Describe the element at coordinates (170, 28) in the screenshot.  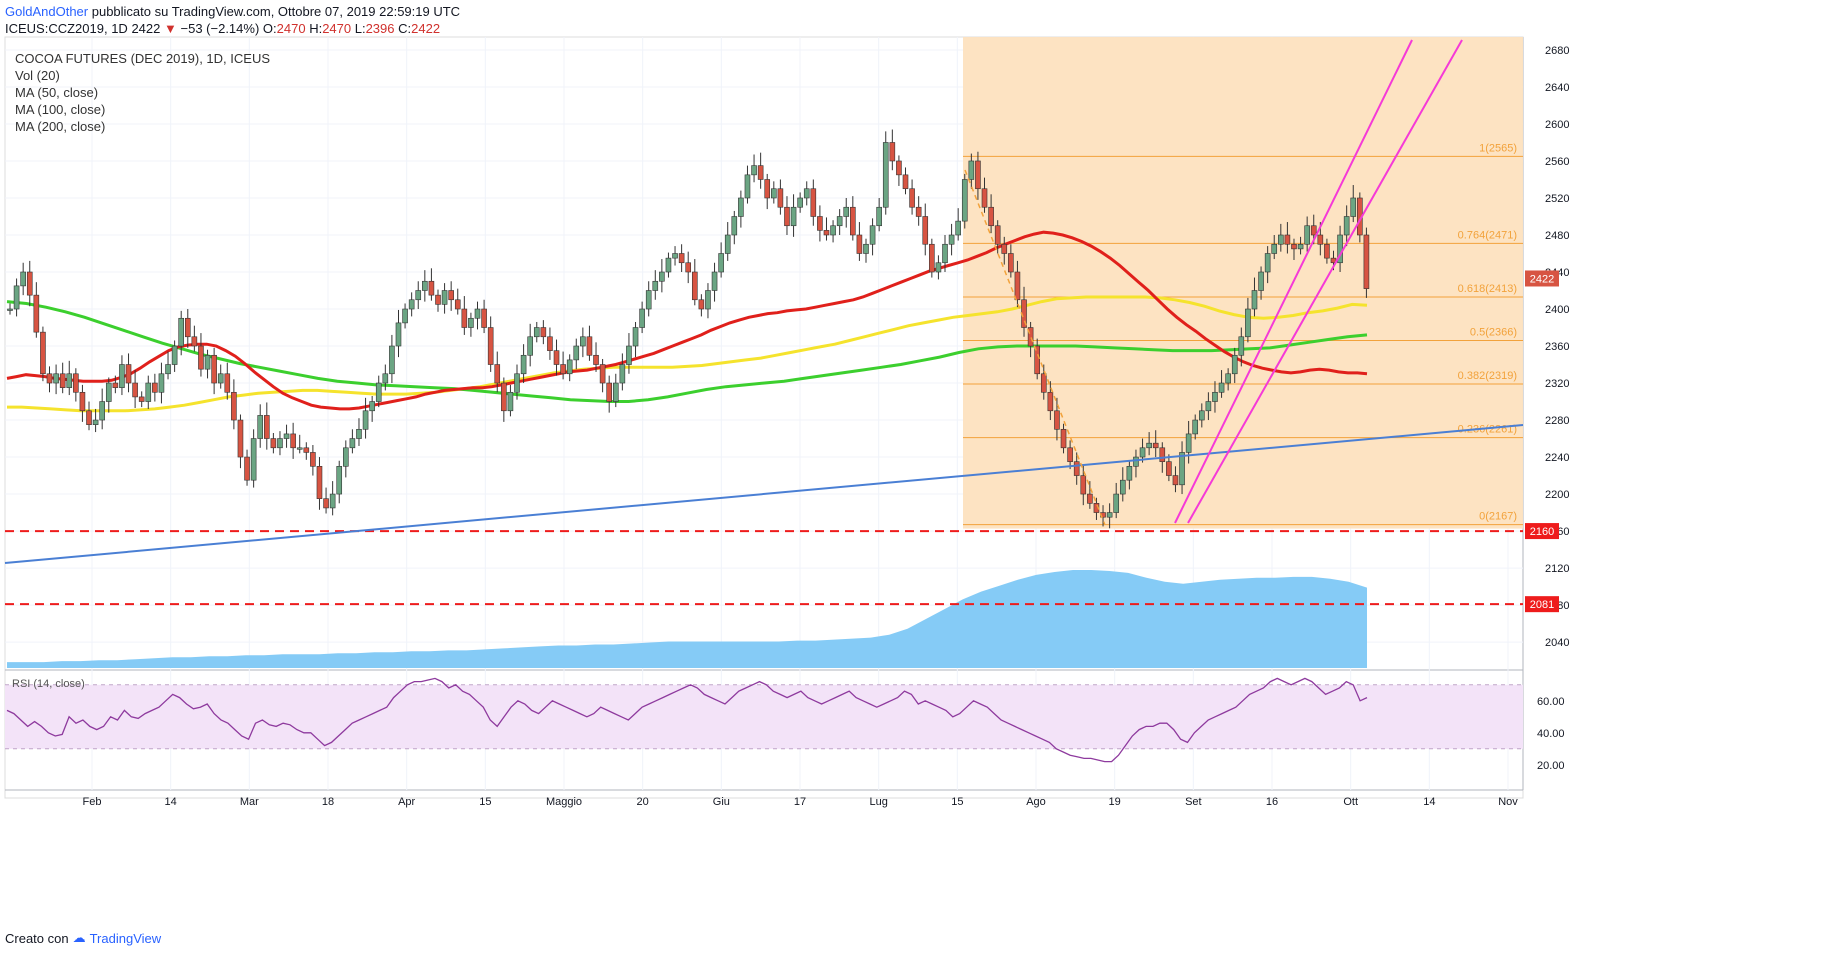
I see `down-arrow-icon: ▼` at that location.